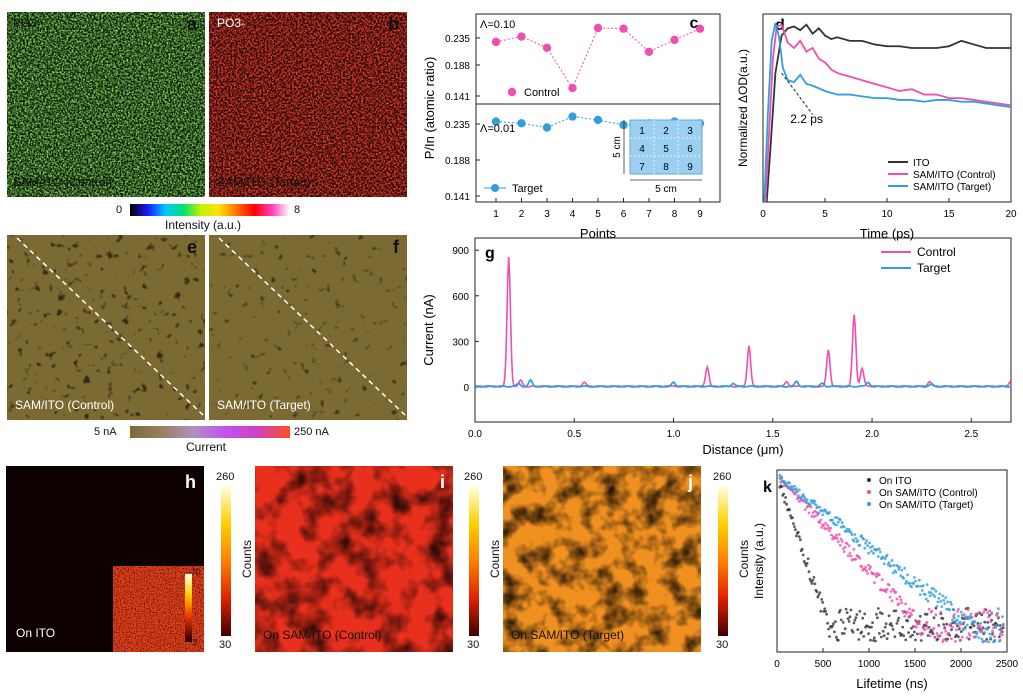 The image size is (1023, 697). What do you see at coordinates (396, 247) in the screenshot?
I see `panel-label-f: f` at bounding box center [396, 247].